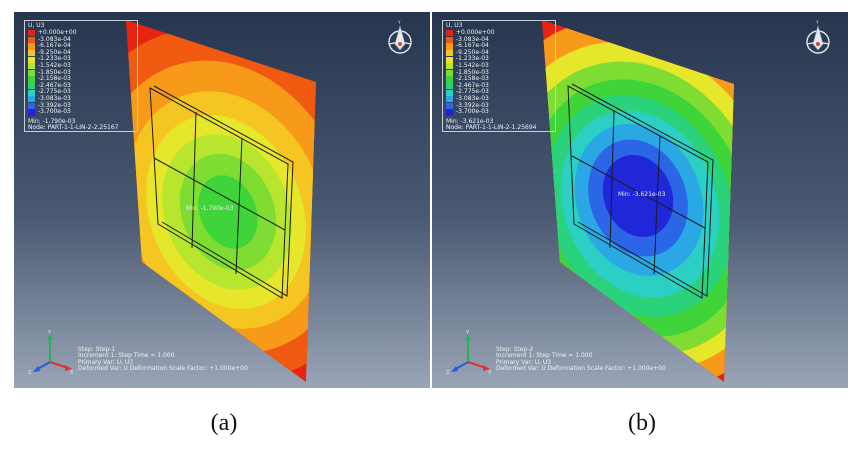  Describe the element at coordinates (36, 25) in the screenshot. I see `legend-title-a: U, U3` at that location.